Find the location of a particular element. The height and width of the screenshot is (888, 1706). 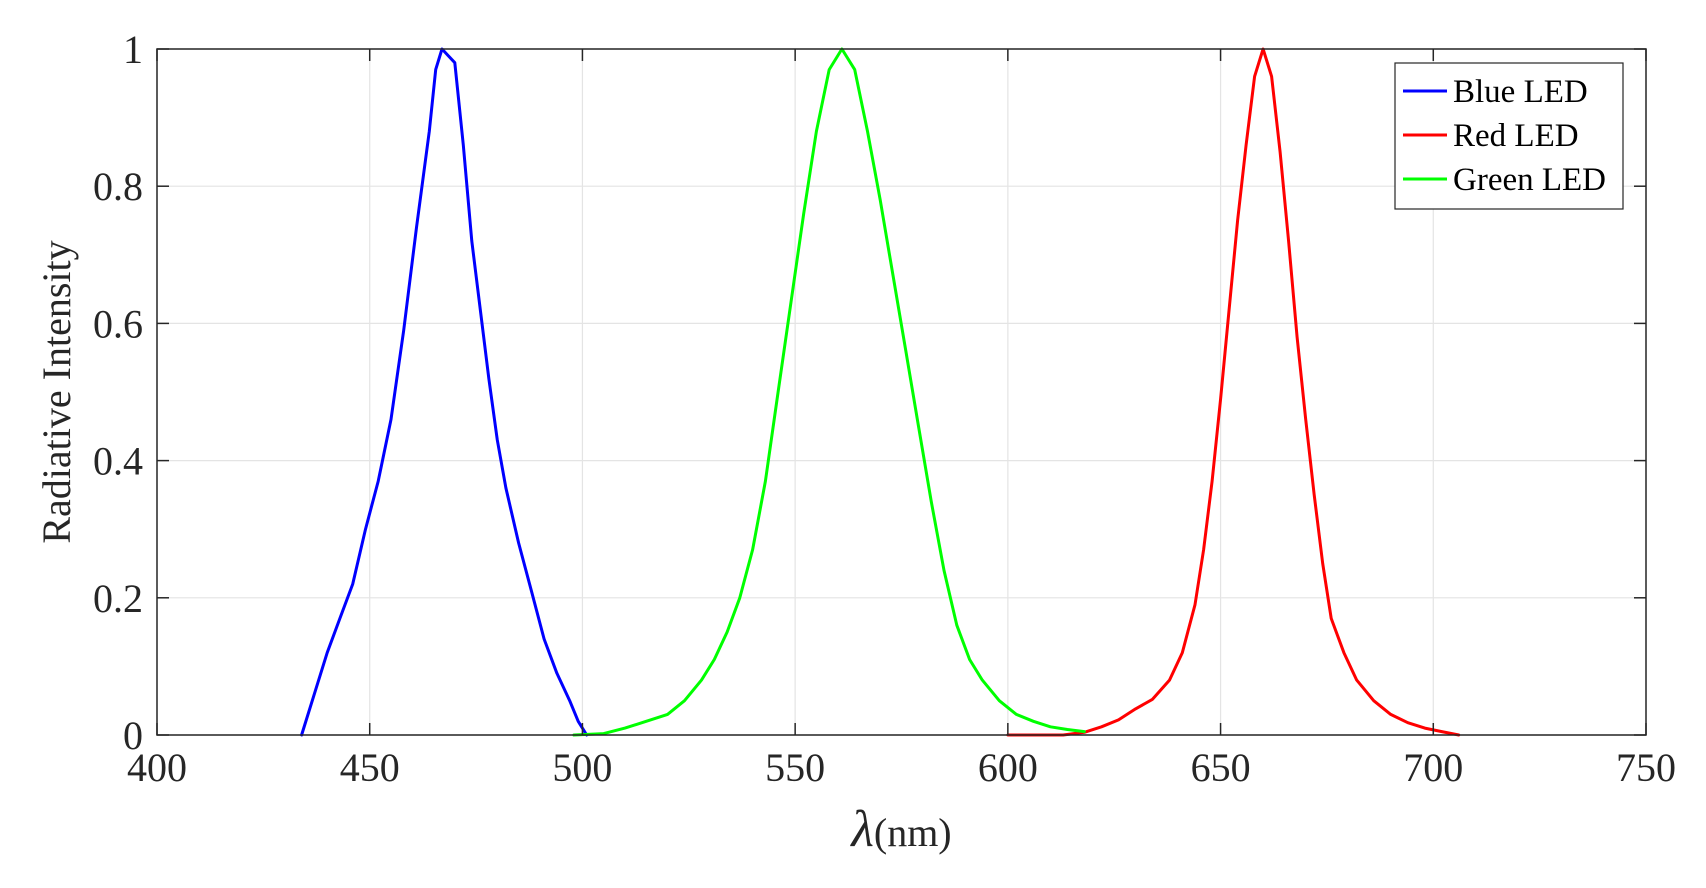

x-tick-label: 600 is located at coordinates (1008, 767).